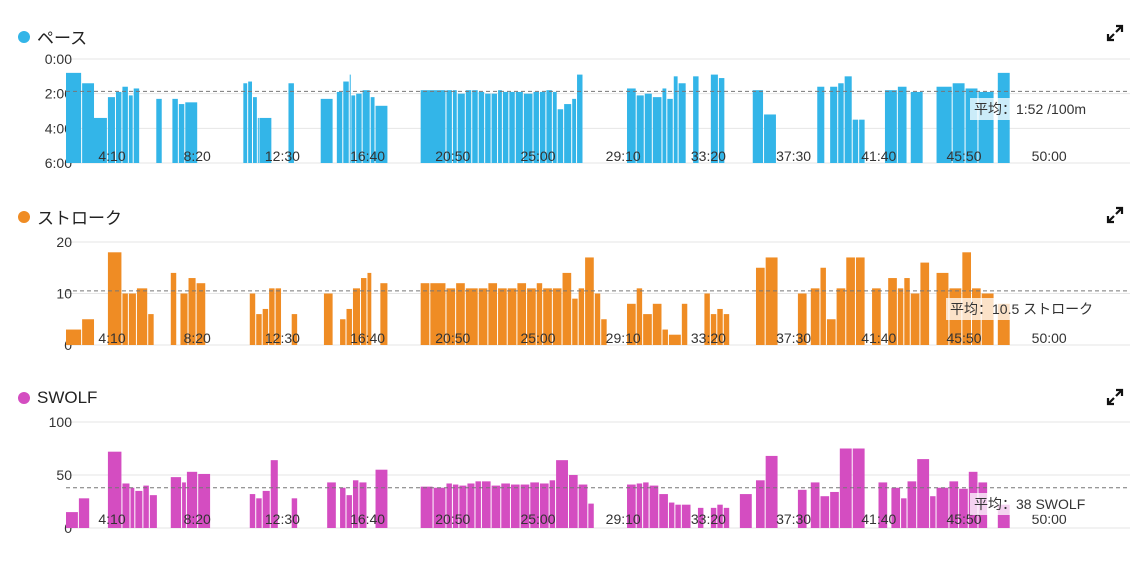  What do you see at coordinates (197, 519) in the screenshot?
I see `swolf-xtick-label: 8:20` at bounding box center [197, 519].